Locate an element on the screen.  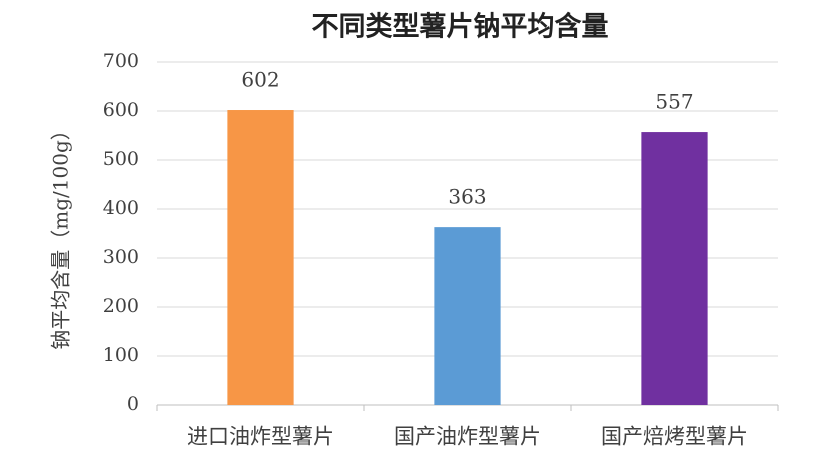
value-label: 557 is located at coordinates (674, 102).